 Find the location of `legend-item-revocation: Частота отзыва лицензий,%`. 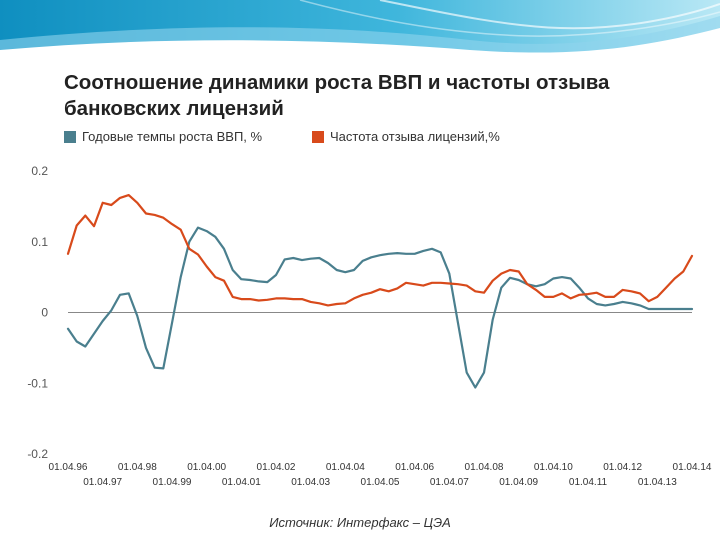

legend-item-revocation: Частота отзыва лицензий,% is located at coordinates (406, 136).